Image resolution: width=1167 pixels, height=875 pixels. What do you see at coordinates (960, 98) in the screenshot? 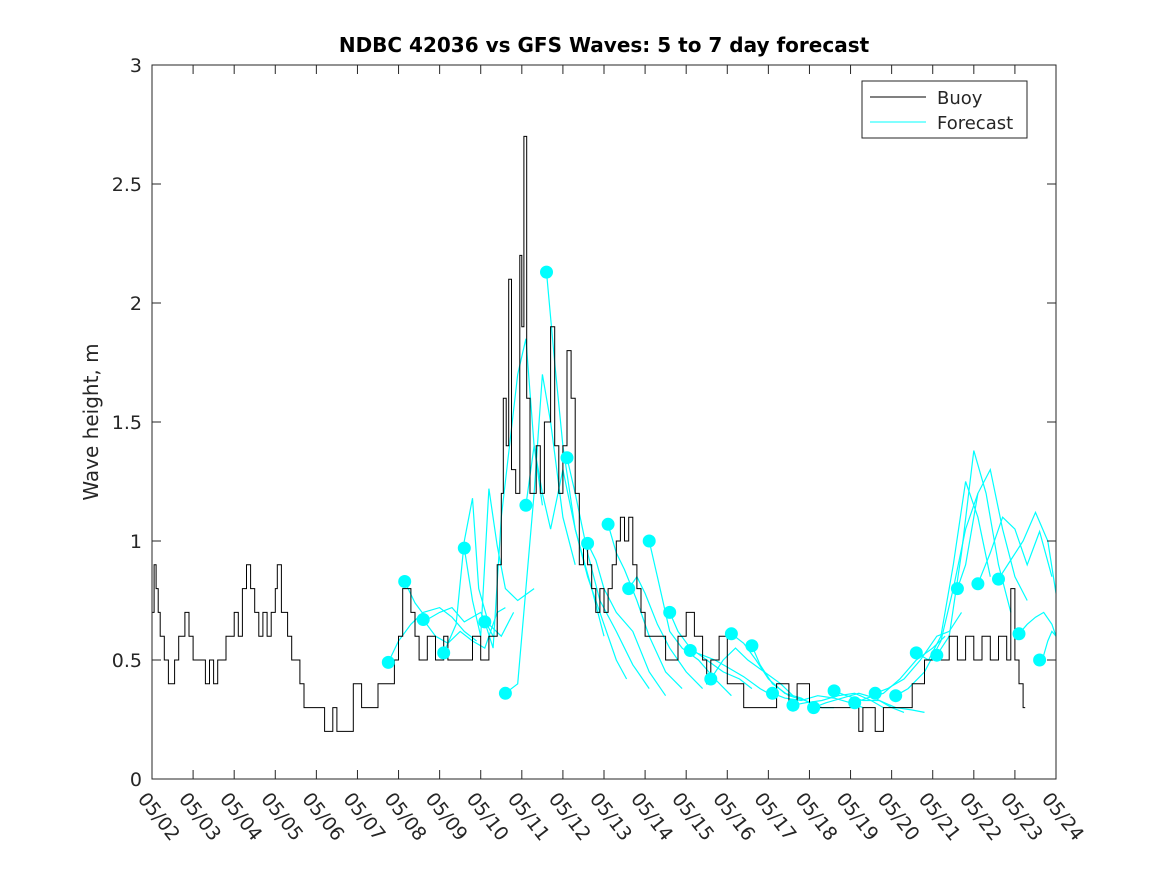
I see `legend-label-buoy: Buoy` at bounding box center [960, 98].